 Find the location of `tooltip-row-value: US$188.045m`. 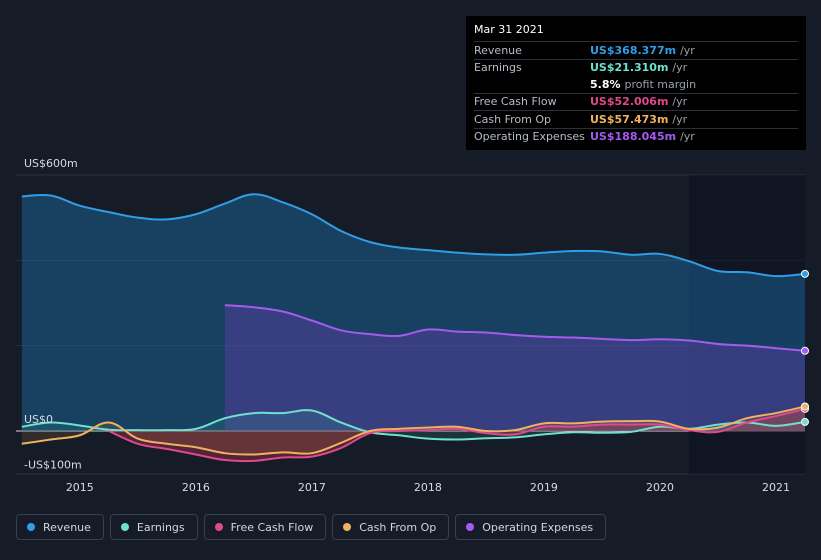

tooltip-row-value: US$188.045m is located at coordinates (633, 137).